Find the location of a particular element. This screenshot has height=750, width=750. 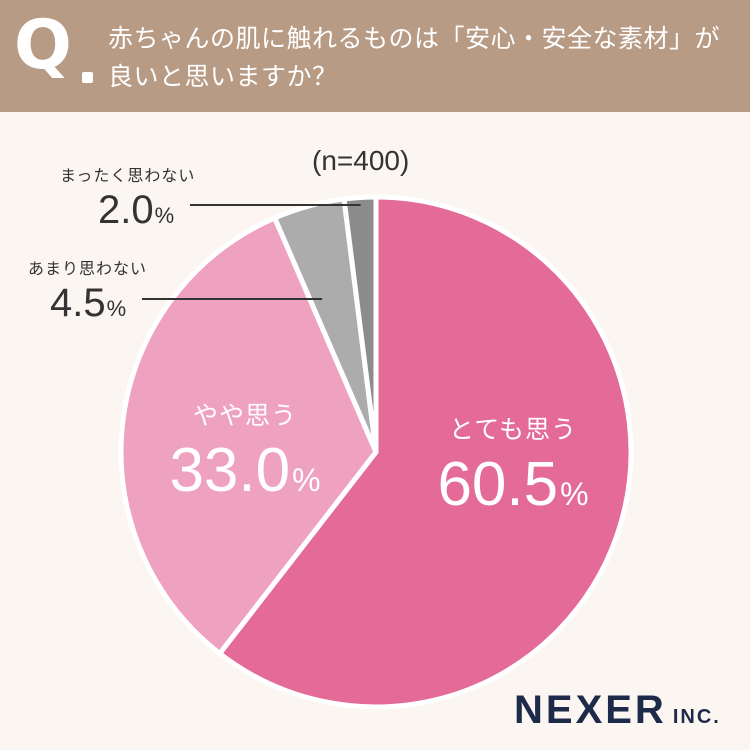

side-label-category: まったく思わない is located at coordinates (128, 175).